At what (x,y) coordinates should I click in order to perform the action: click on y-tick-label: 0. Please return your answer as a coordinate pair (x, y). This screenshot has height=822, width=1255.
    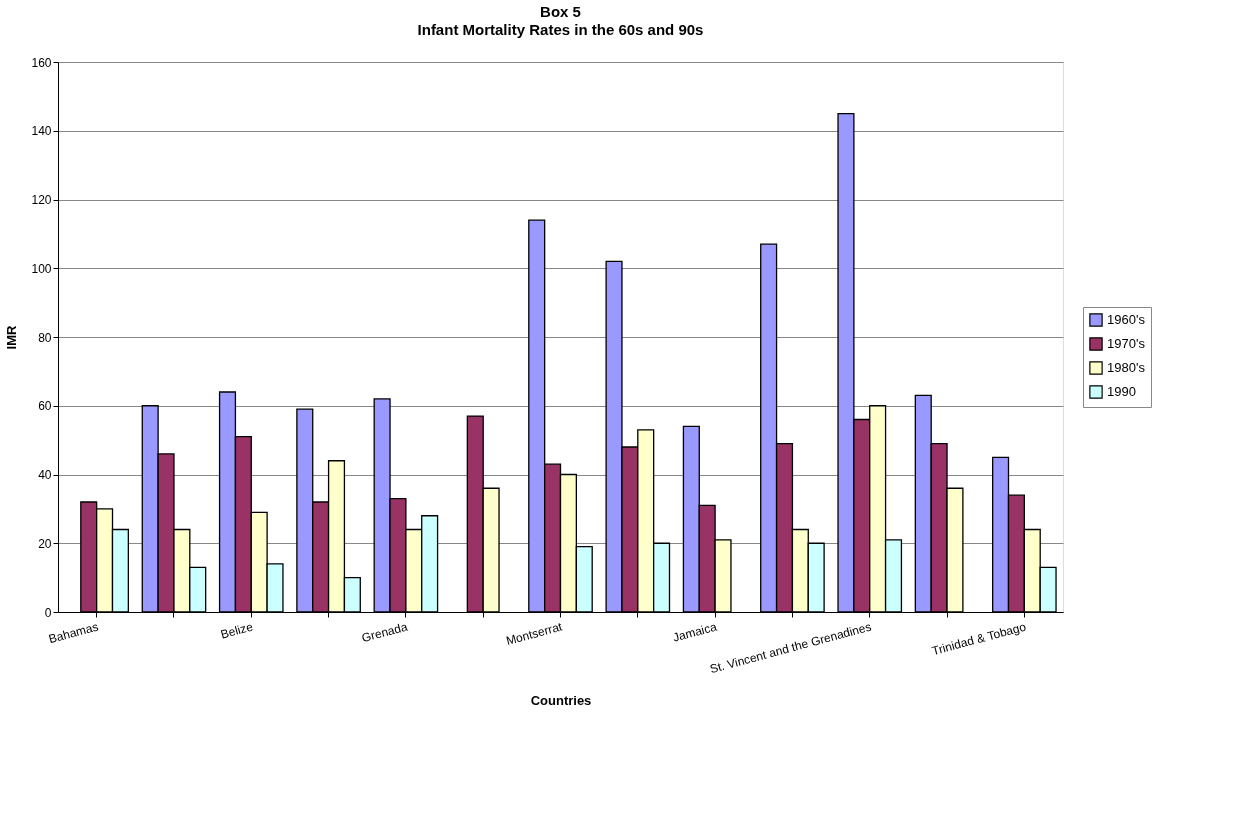
    Looking at the image, I should click on (48, 612).